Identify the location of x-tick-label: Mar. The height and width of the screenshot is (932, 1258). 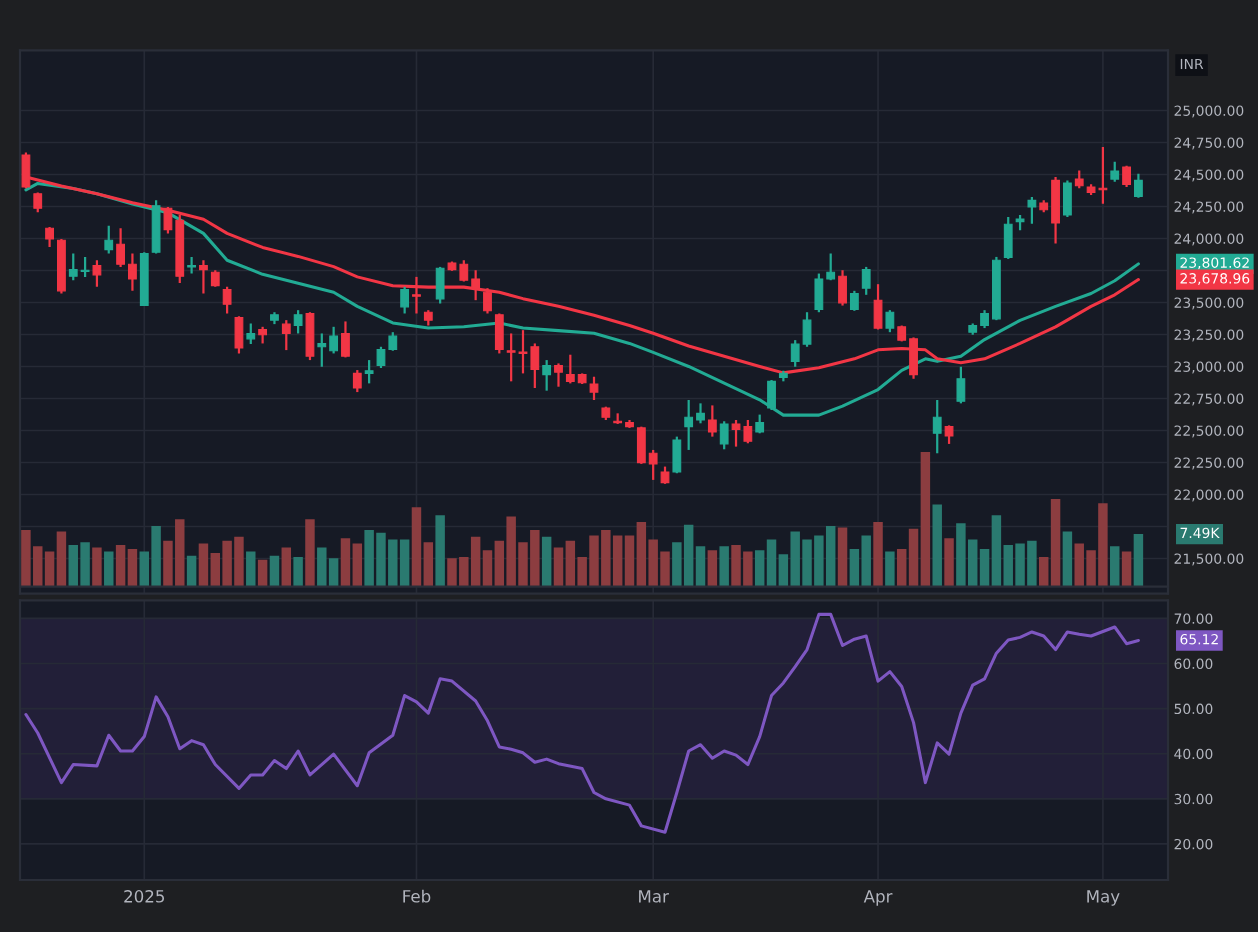
(654, 896).